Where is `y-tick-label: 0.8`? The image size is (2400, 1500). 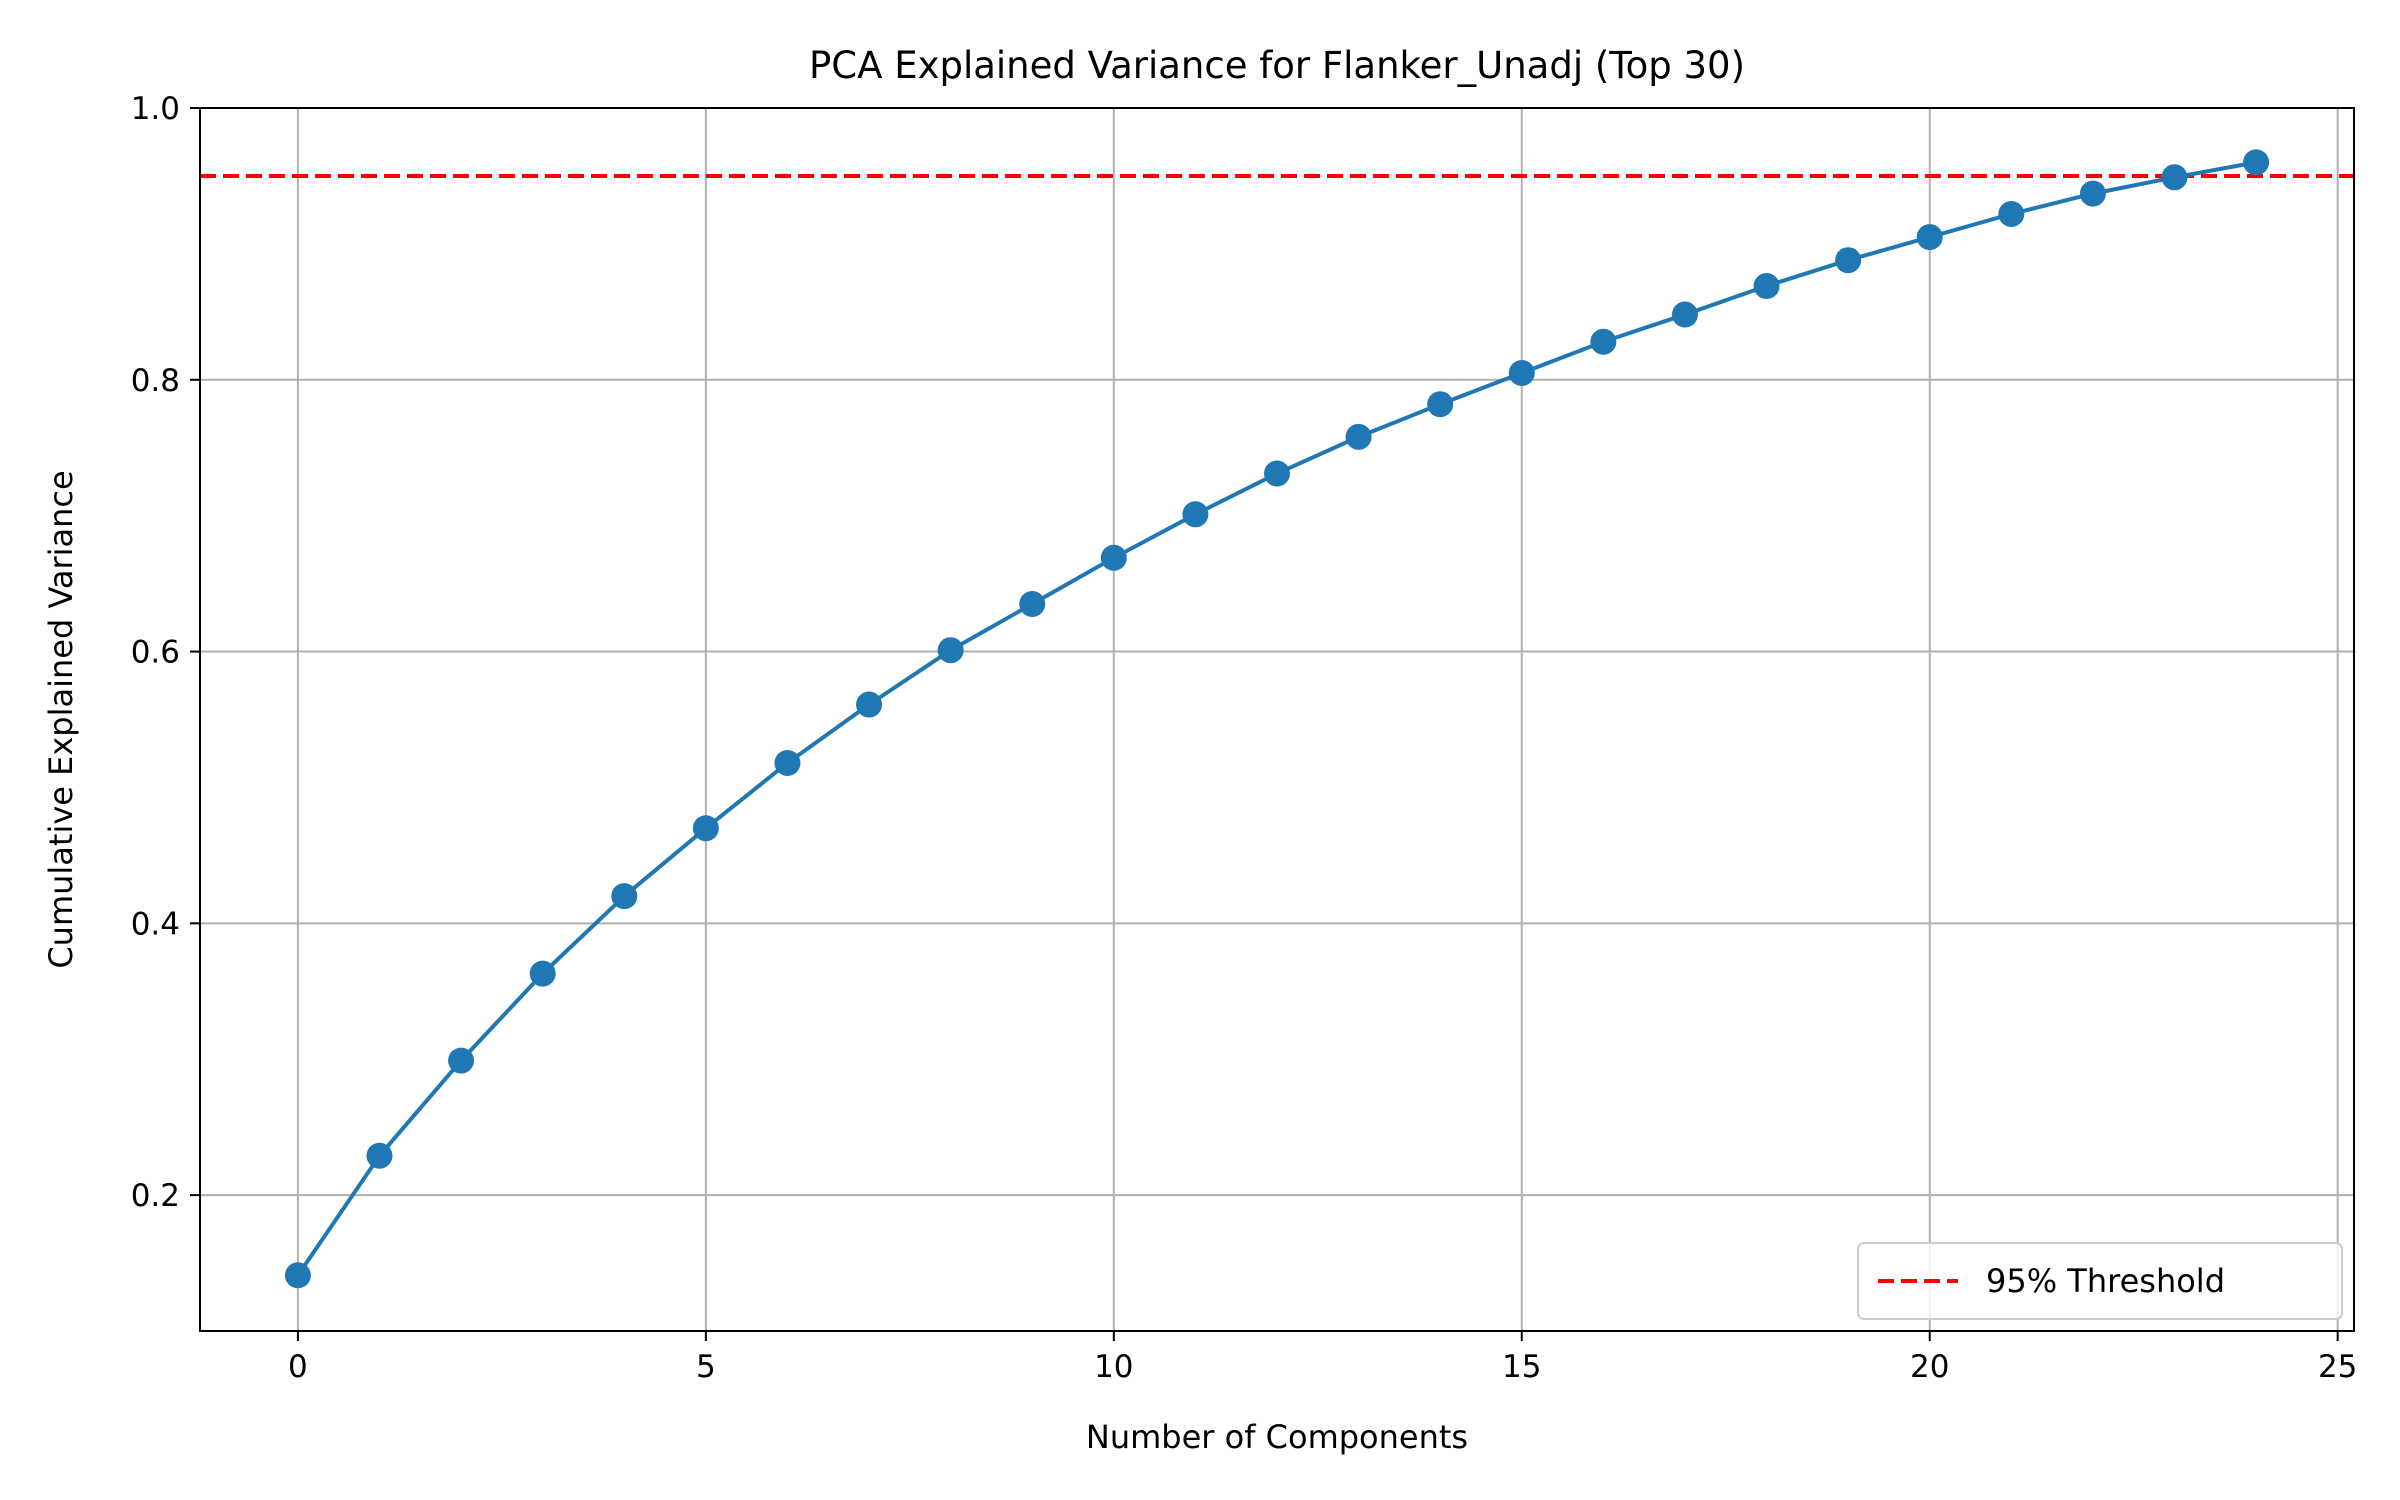 y-tick-label: 0.8 is located at coordinates (155, 381).